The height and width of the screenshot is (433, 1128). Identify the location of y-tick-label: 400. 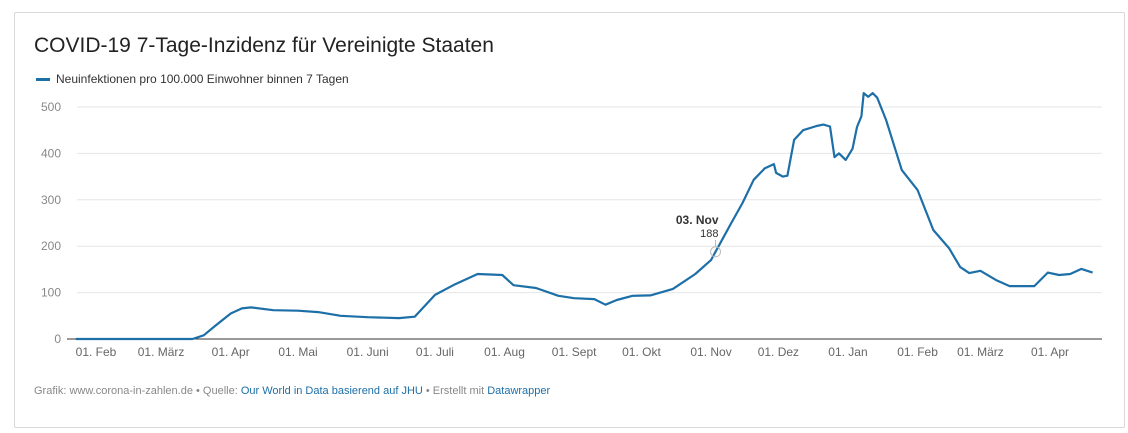
(51, 153).